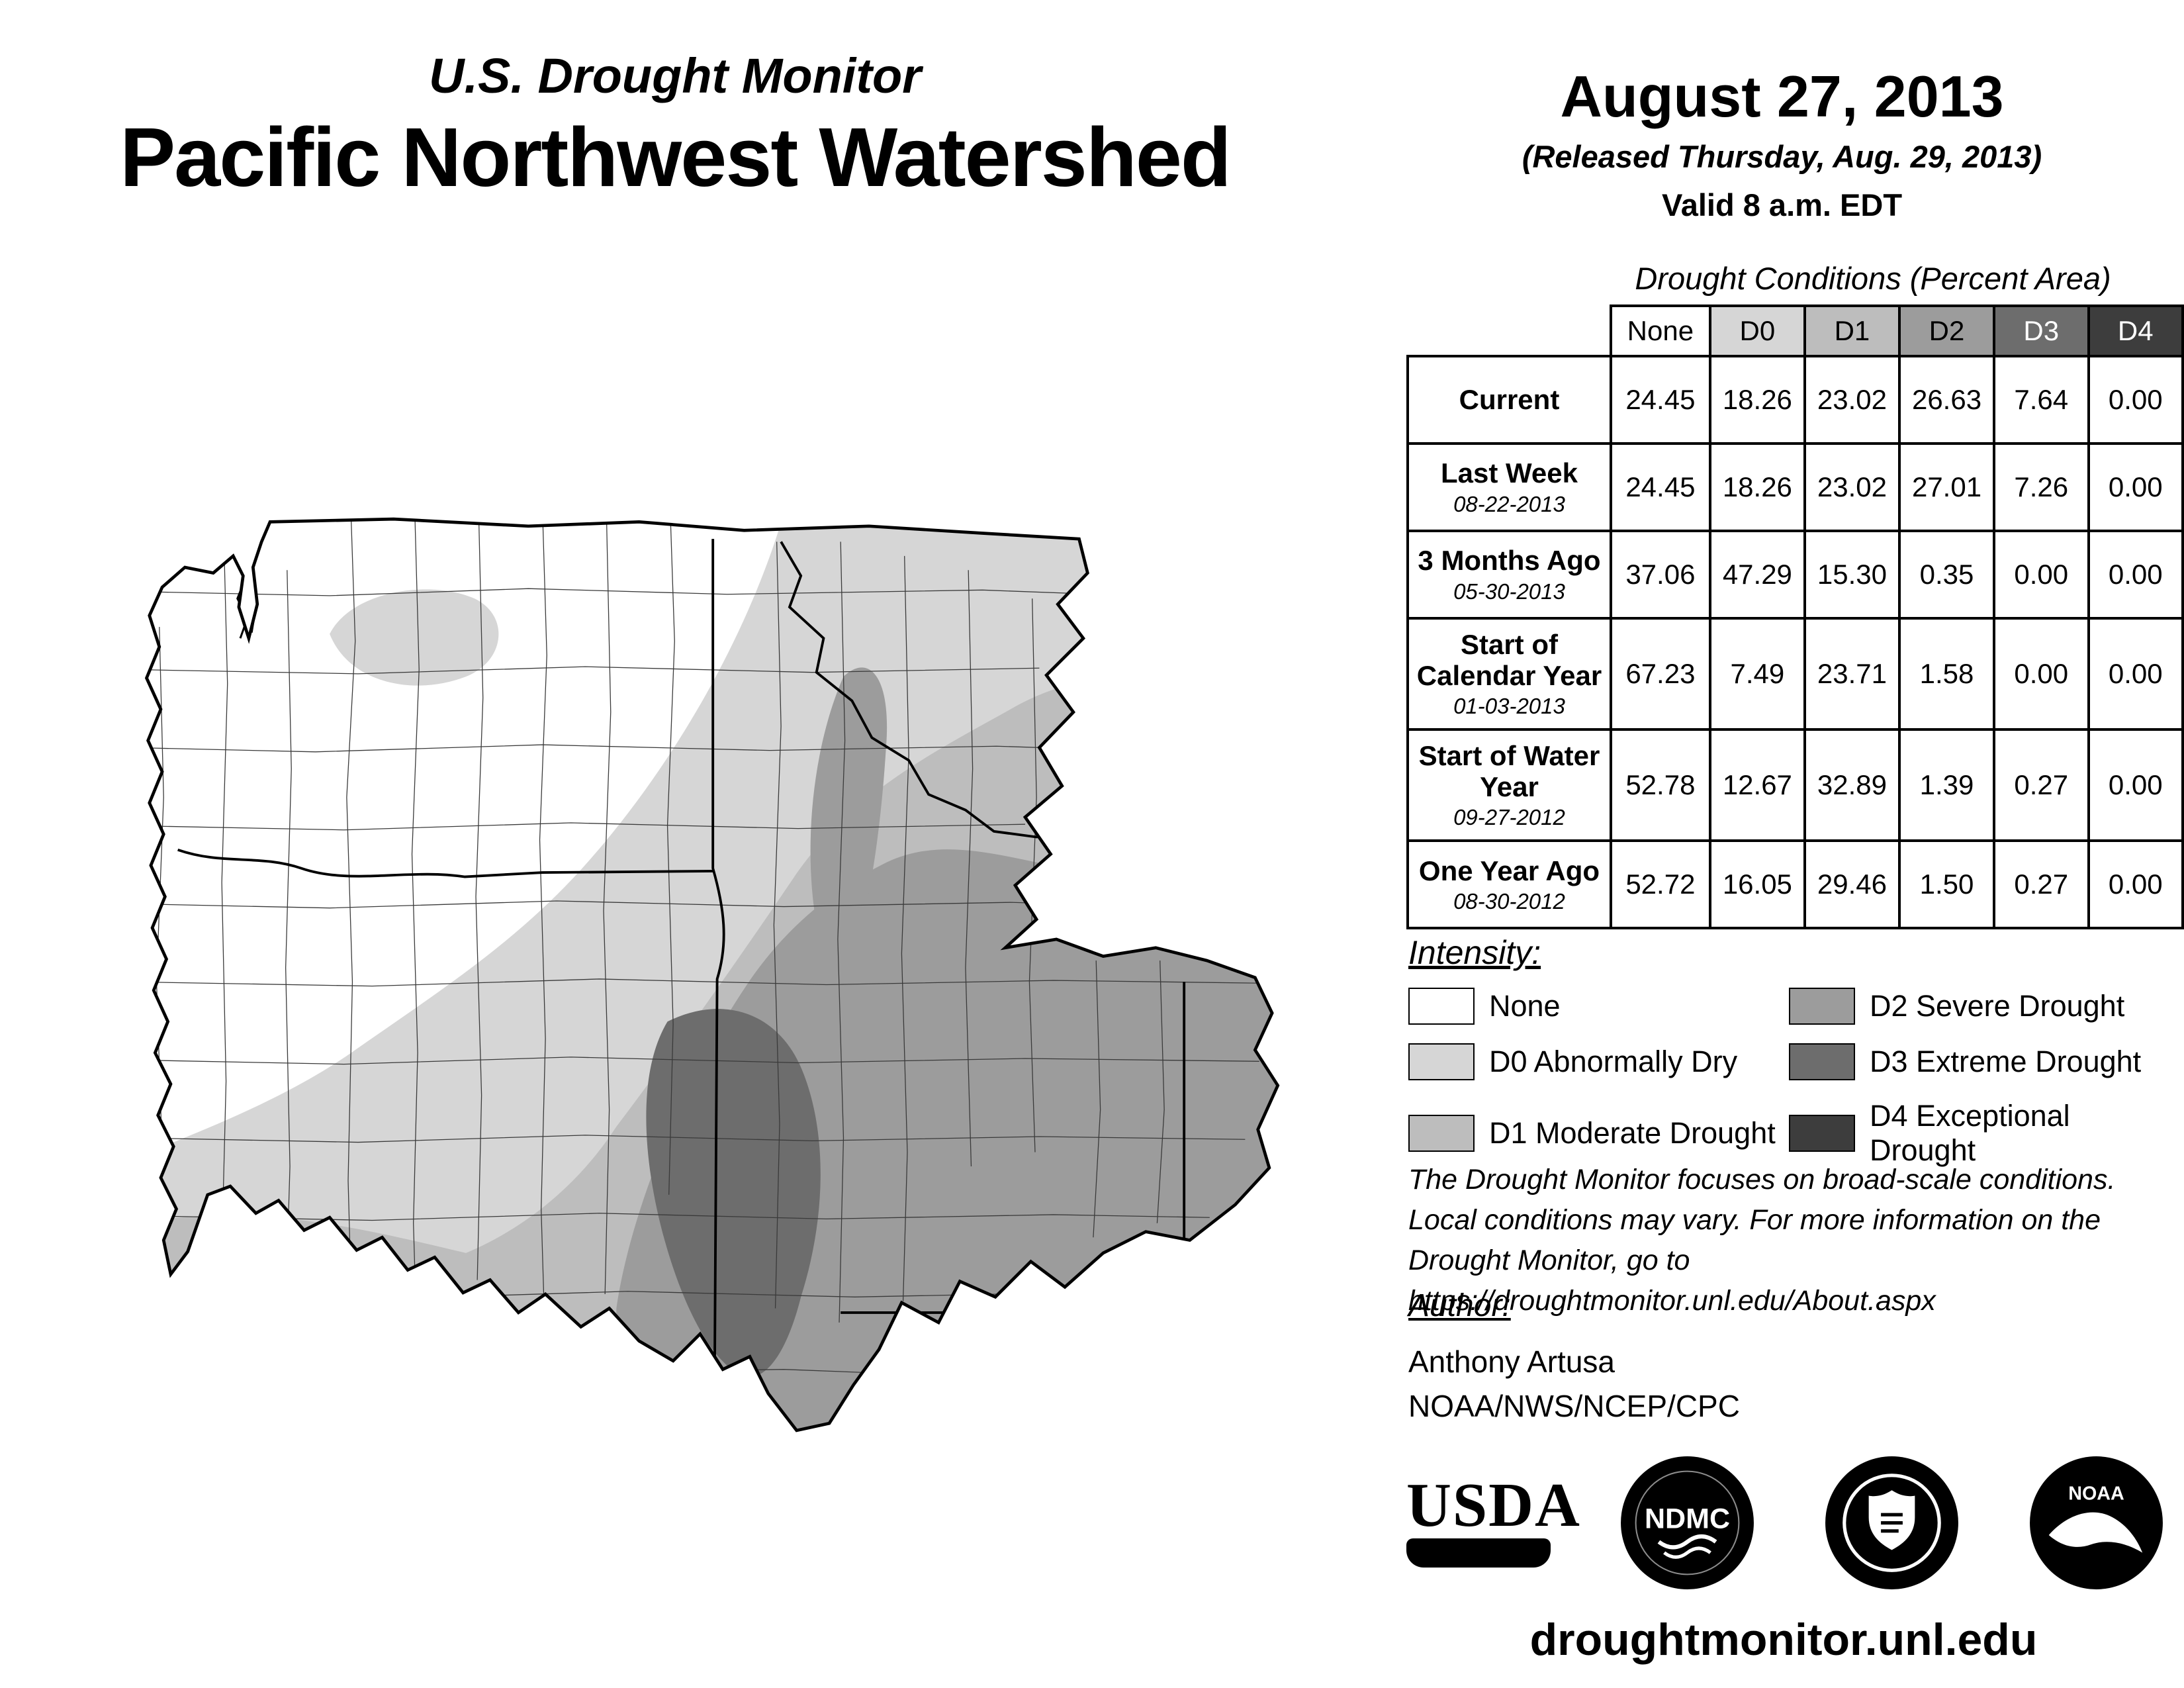 This screenshot has height=1688, width=2184. What do you see at coordinates (1613, 1061) in the screenshot?
I see `legend-label: D0 Abnormally Dry` at bounding box center [1613, 1061].